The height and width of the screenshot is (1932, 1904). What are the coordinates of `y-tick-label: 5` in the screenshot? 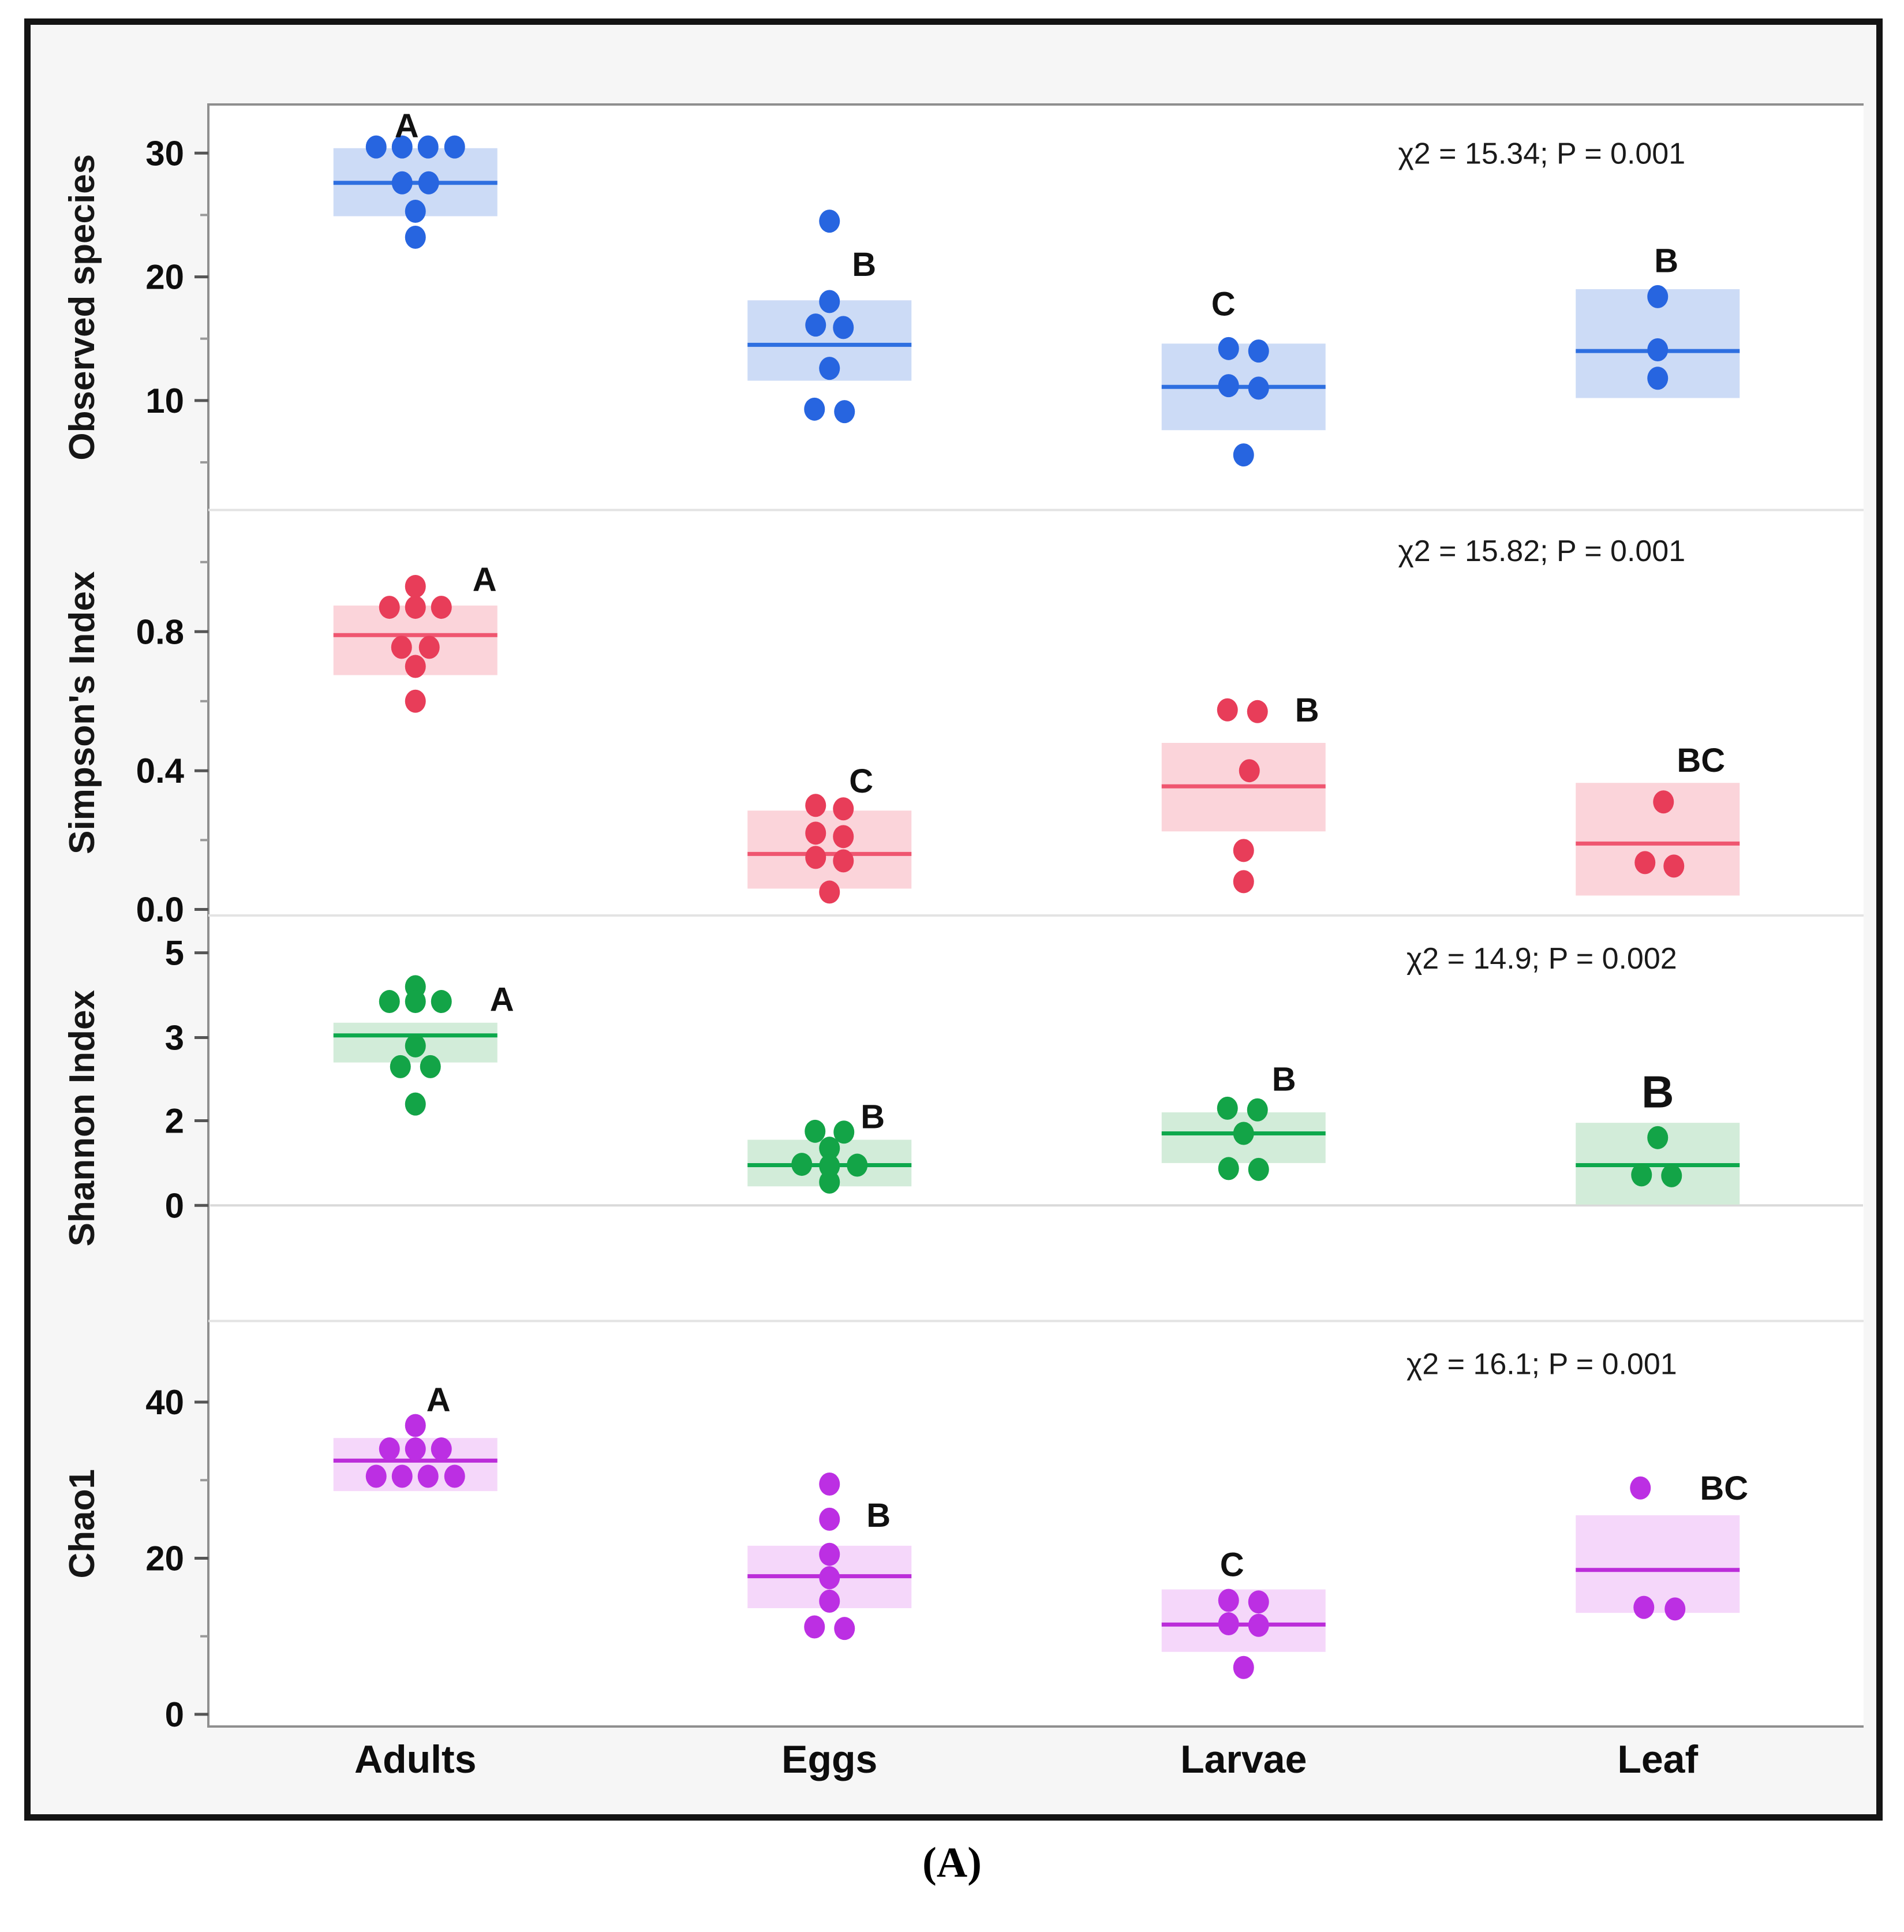 It's located at (175, 953).